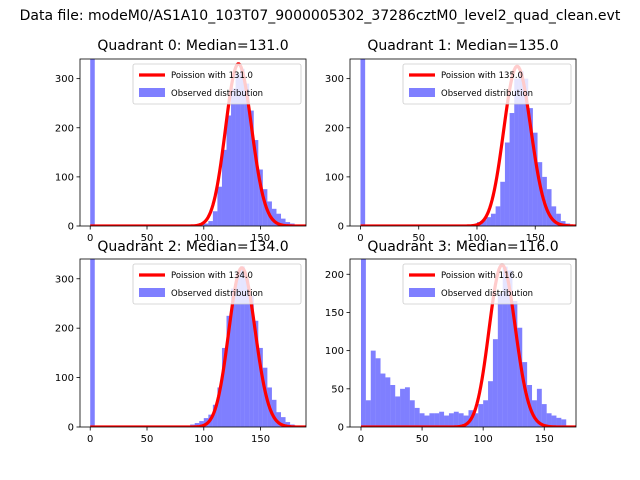 The width and height of the screenshot is (640, 480). I want to click on legend-fit-label: Poission with 135.0, so click(482, 76).